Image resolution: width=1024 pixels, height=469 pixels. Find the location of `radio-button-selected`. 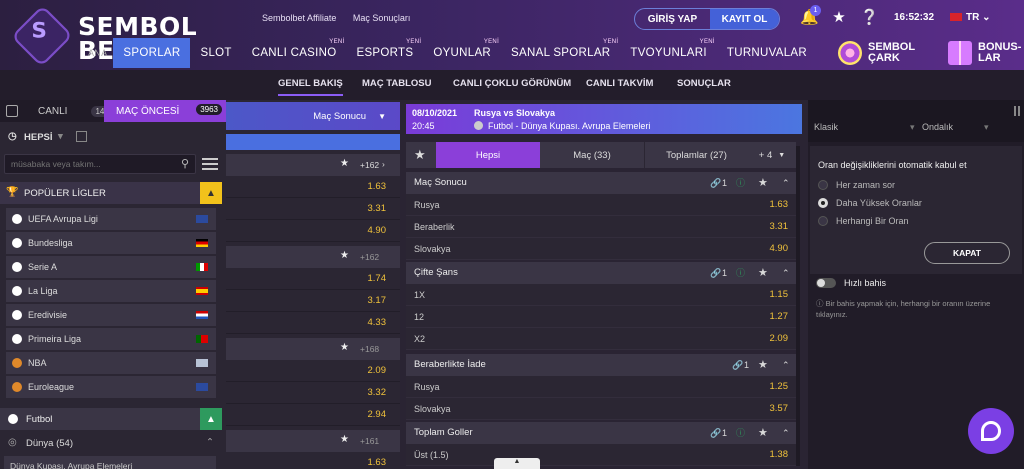

radio-button-selected is located at coordinates (823, 203).